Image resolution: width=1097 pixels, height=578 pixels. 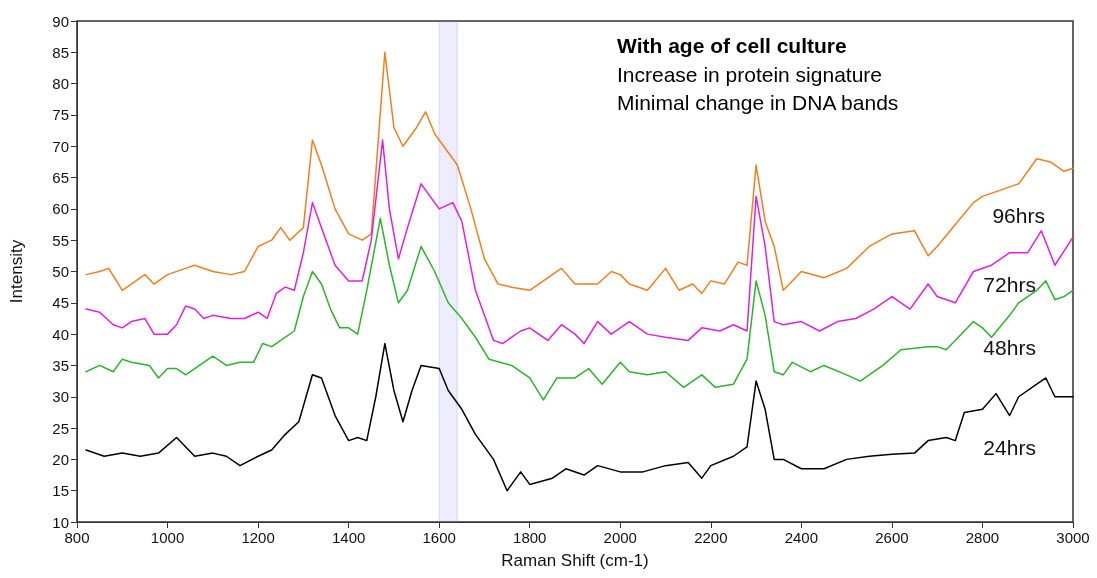 What do you see at coordinates (1009, 285) in the screenshot?
I see `series-label: 72hrs` at bounding box center [1009, 285].